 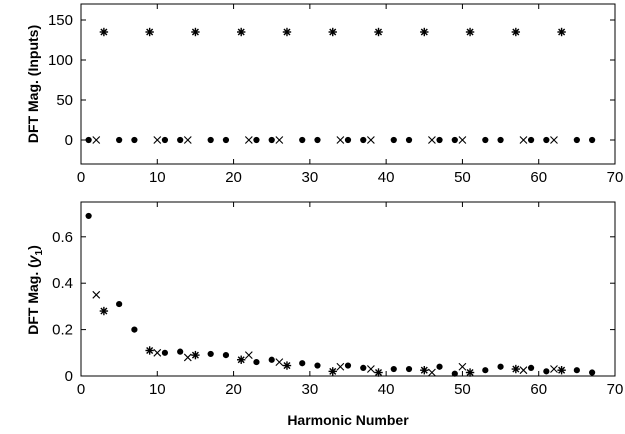 What do you see at coordinates (33, 84) in the screenshot?
I see `top-y-axis-label: DFT Mag. (Inputs)` at bounding box center [33, 84].